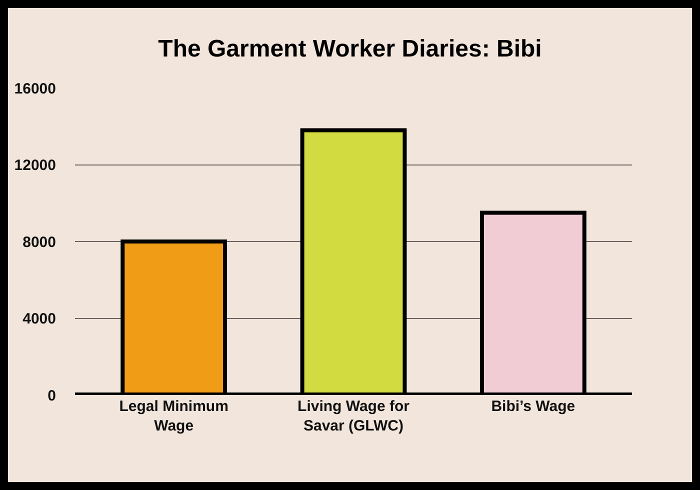 The width and height of the screenshot is (700, 490). I want to click on y-tick-label: 8000, so click(39, 242).